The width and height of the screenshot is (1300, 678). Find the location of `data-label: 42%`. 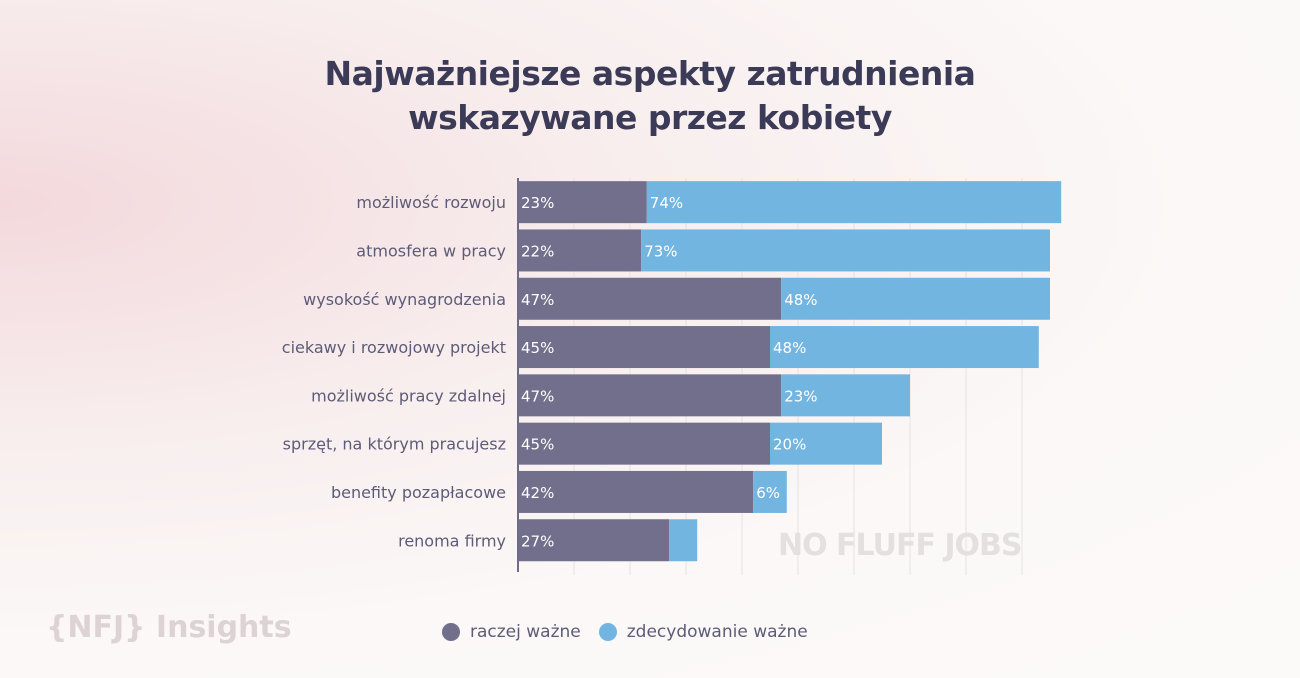

data-label: 42% is located at coordinates (537, 493).